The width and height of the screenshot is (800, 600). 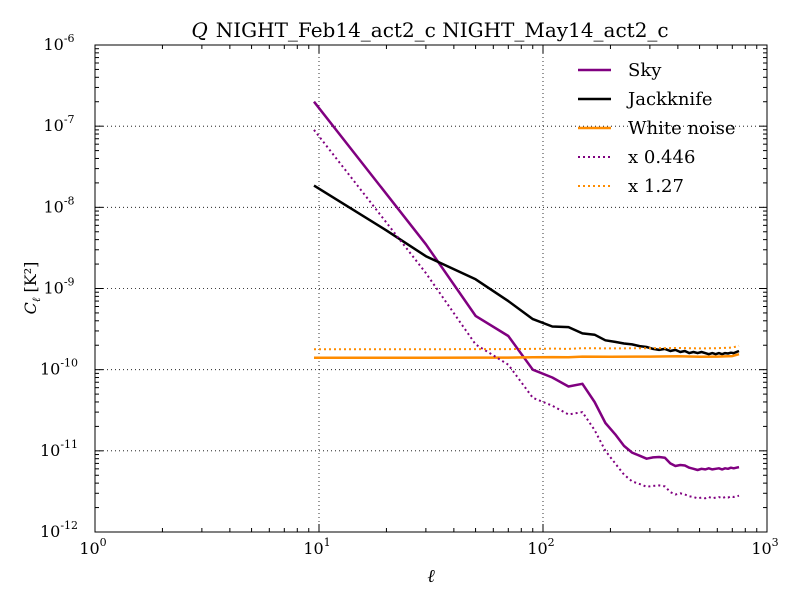 I want to click on x-tick-label: 10², so click(x=540, y=547).